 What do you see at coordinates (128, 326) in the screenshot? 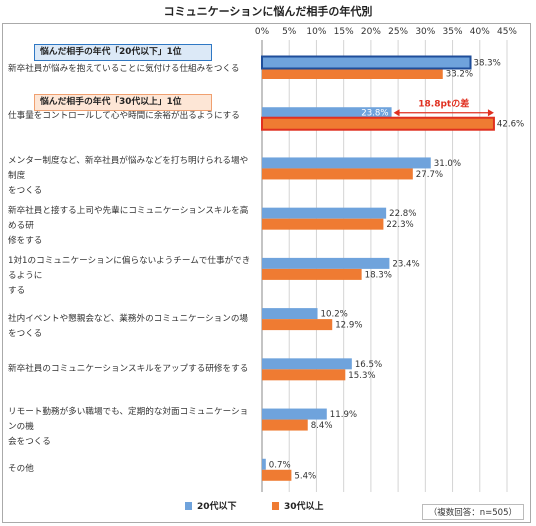
I see `category-label-line: 社内イベントや懇親会など、業務外のコミュニケーションの場をつくる` at bounding box center [128, 326].